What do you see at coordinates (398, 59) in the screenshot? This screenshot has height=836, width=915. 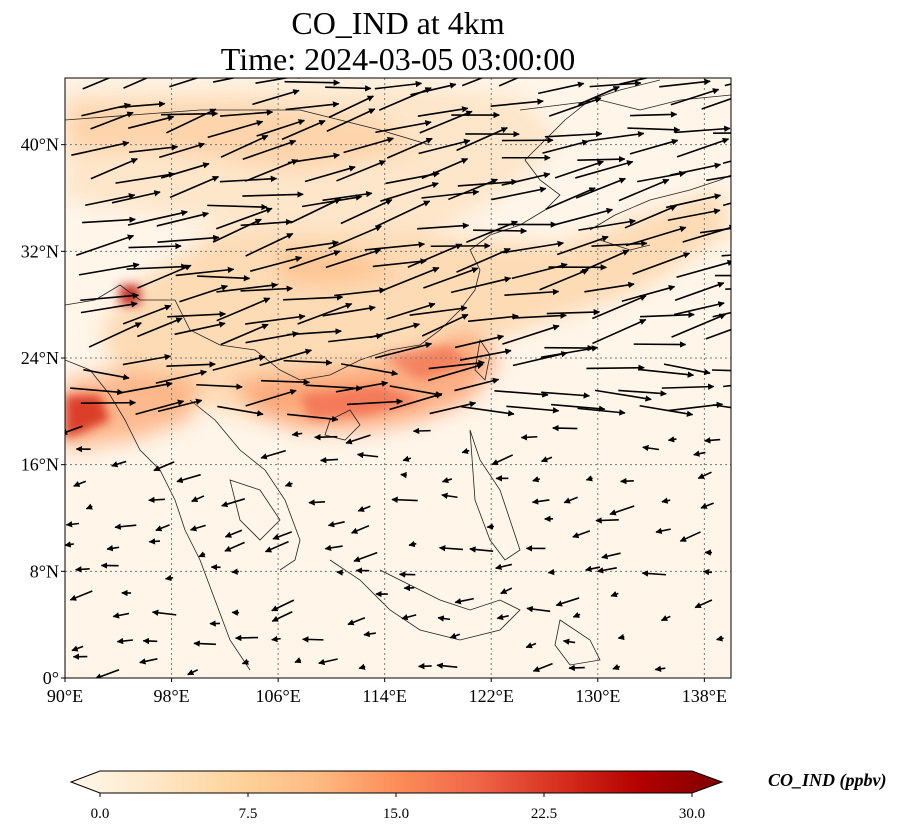 I see `map-subtitle-time: Time: 2024-03-05 03:00:00` at bounding box center [398, 59].